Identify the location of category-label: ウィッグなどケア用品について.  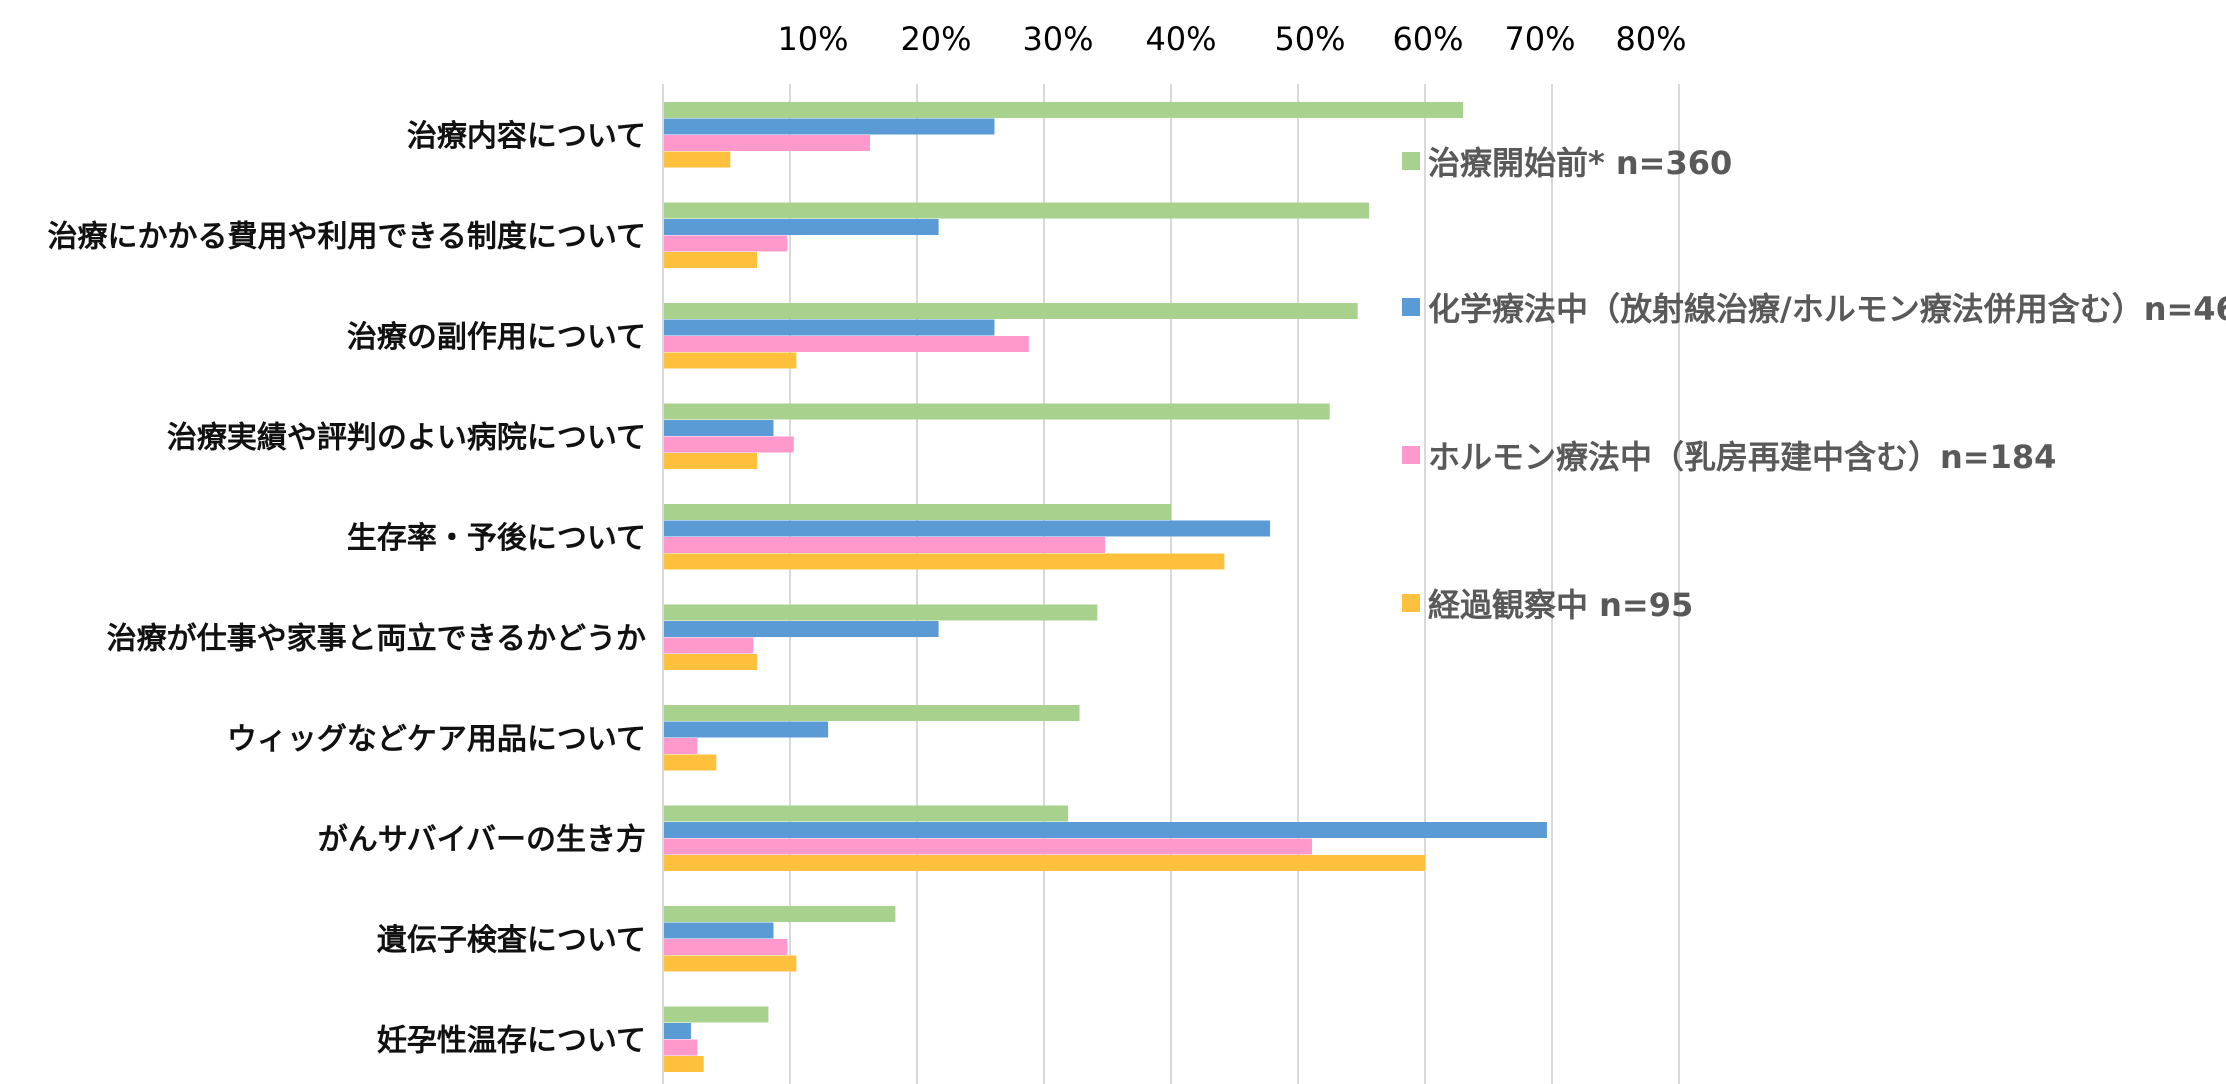
(436, 739).